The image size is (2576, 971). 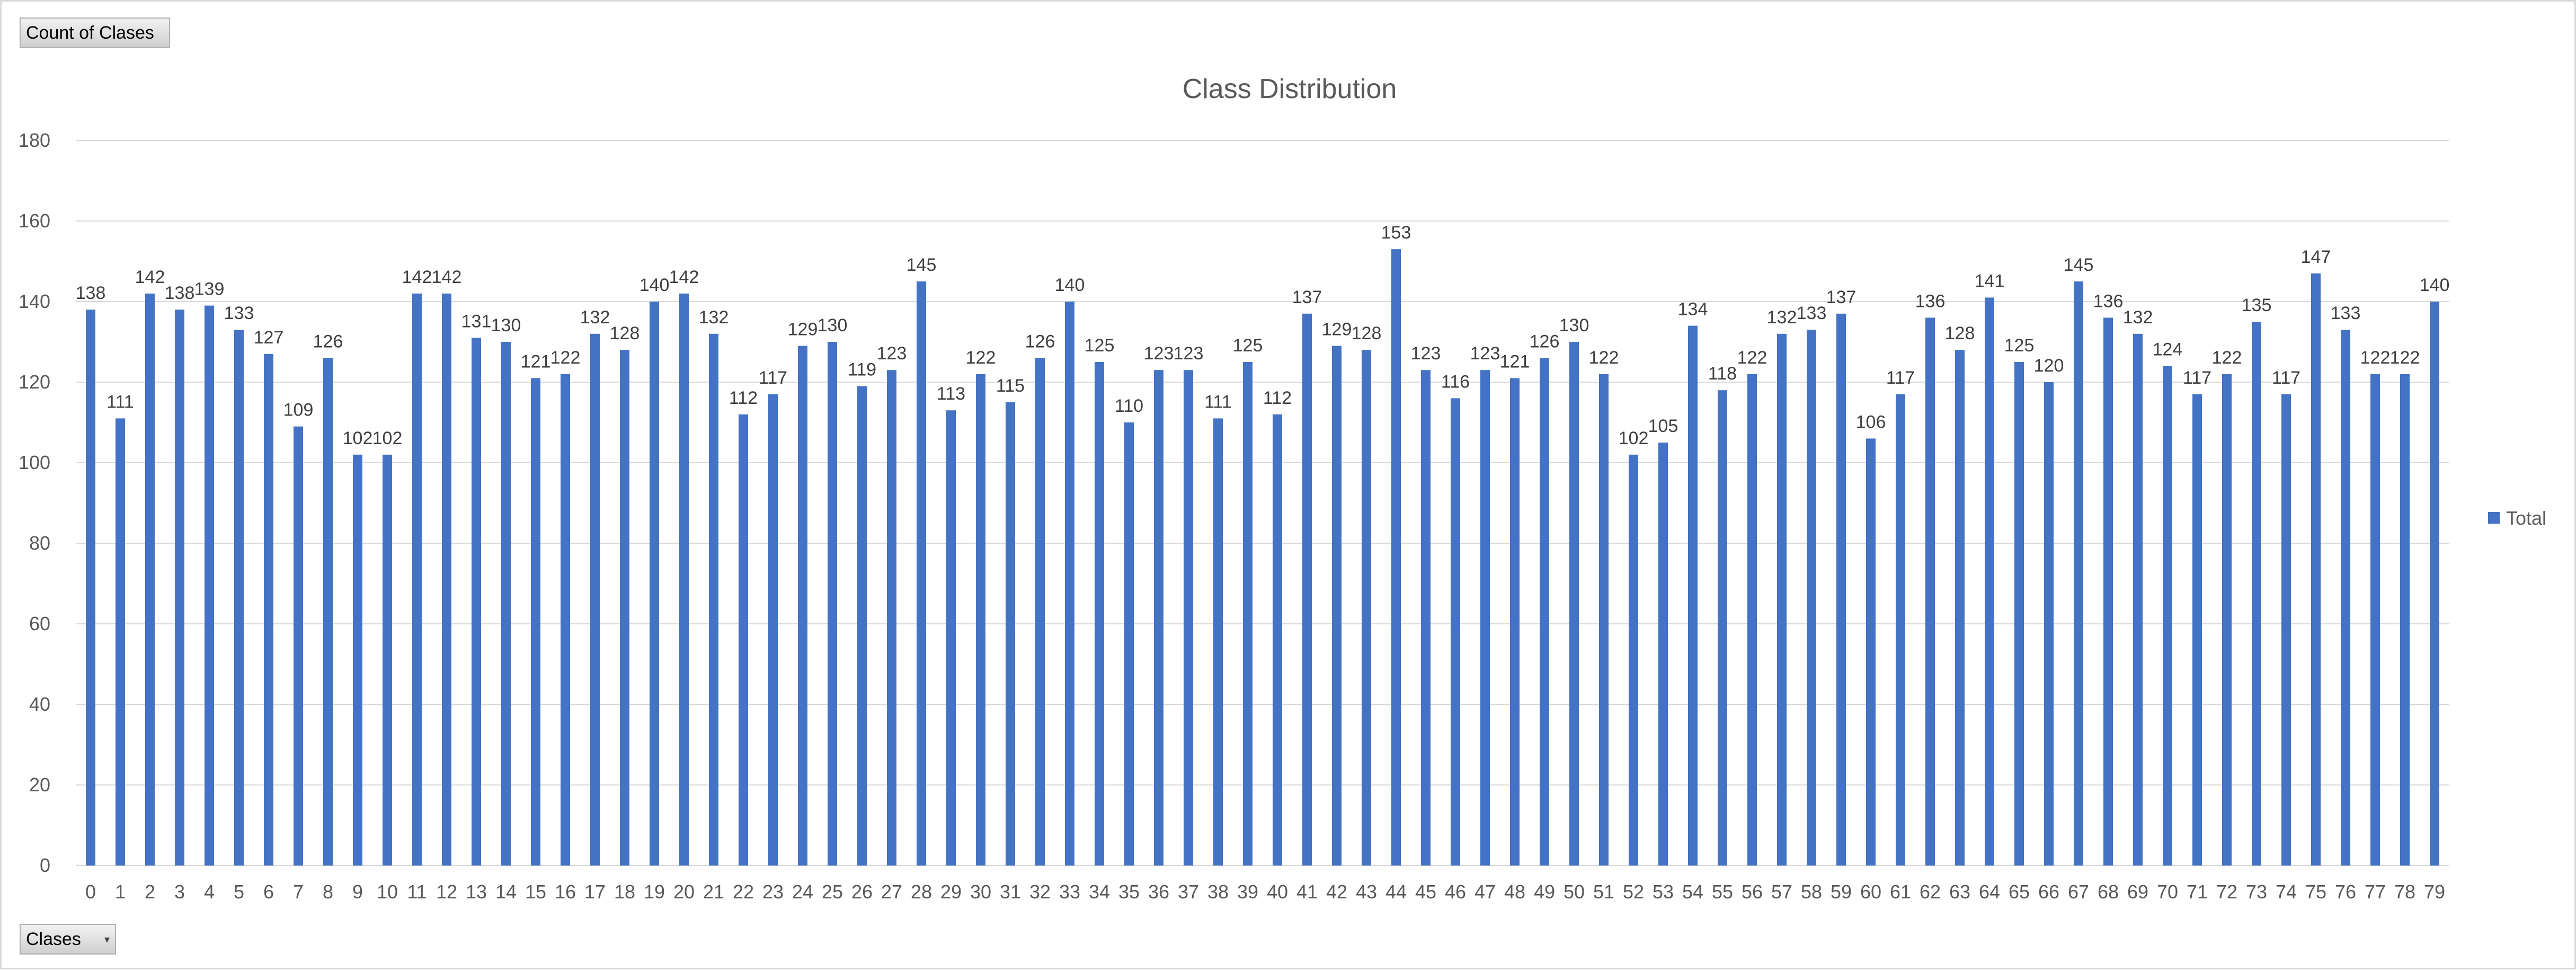 What do you see at coordinates (1485, 353) in the screenshot?
I see `data-label: 123` at bounding box center [1485, 353].